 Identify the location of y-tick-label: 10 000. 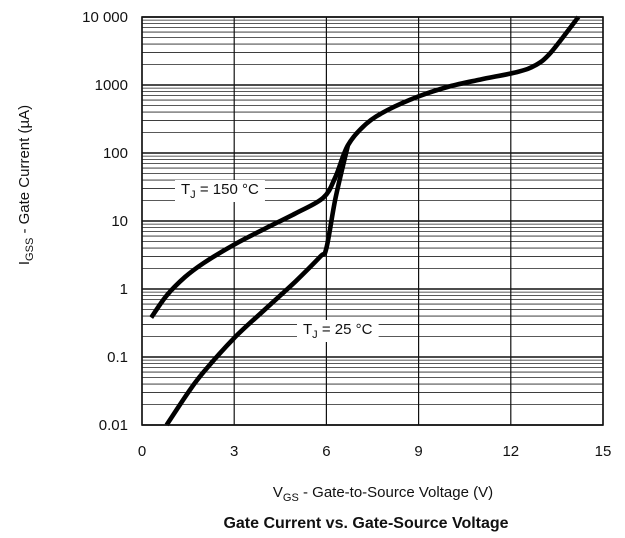
(105, 17).